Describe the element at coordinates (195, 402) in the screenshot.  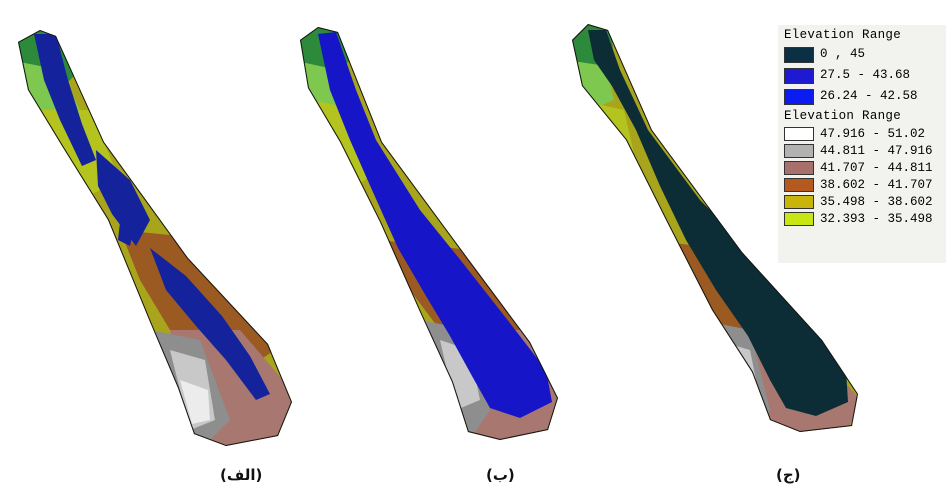
I see `map-alef-white-zone` at that location.